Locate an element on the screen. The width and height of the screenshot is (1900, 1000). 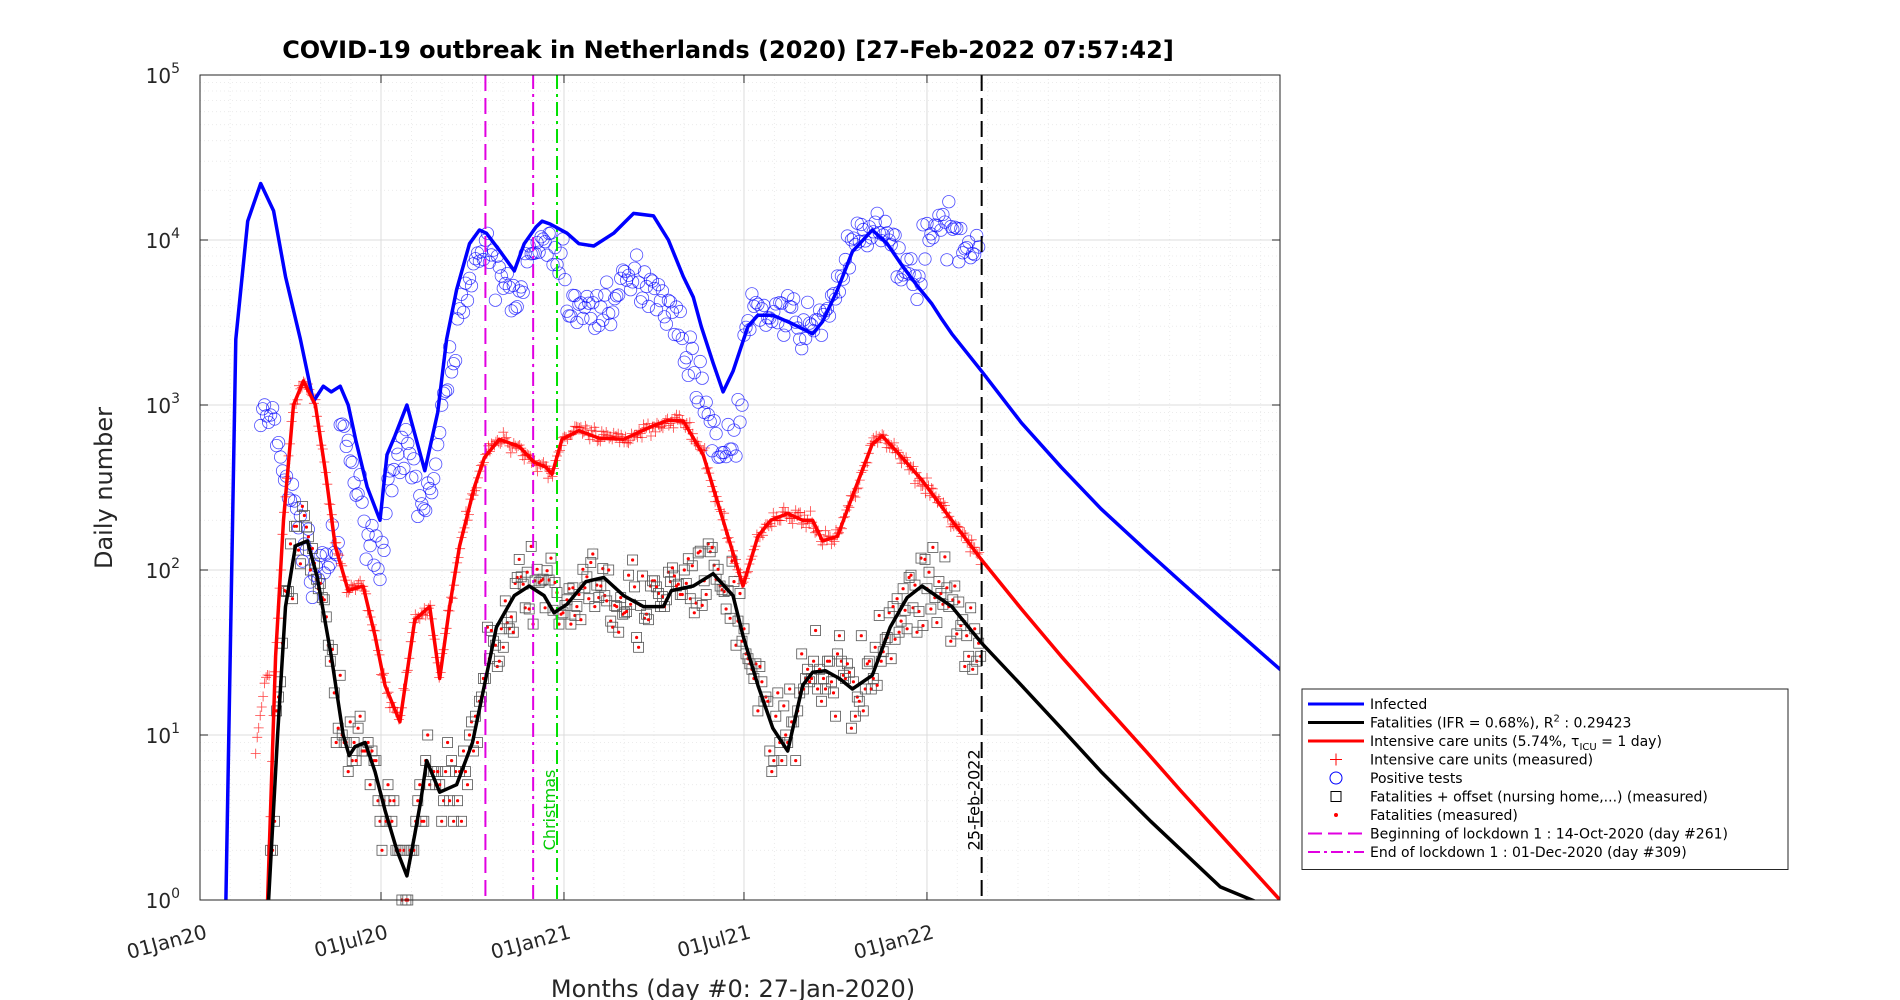
annotations: Christmas 25-Feb-2022 is located at coordinates (762, 799).